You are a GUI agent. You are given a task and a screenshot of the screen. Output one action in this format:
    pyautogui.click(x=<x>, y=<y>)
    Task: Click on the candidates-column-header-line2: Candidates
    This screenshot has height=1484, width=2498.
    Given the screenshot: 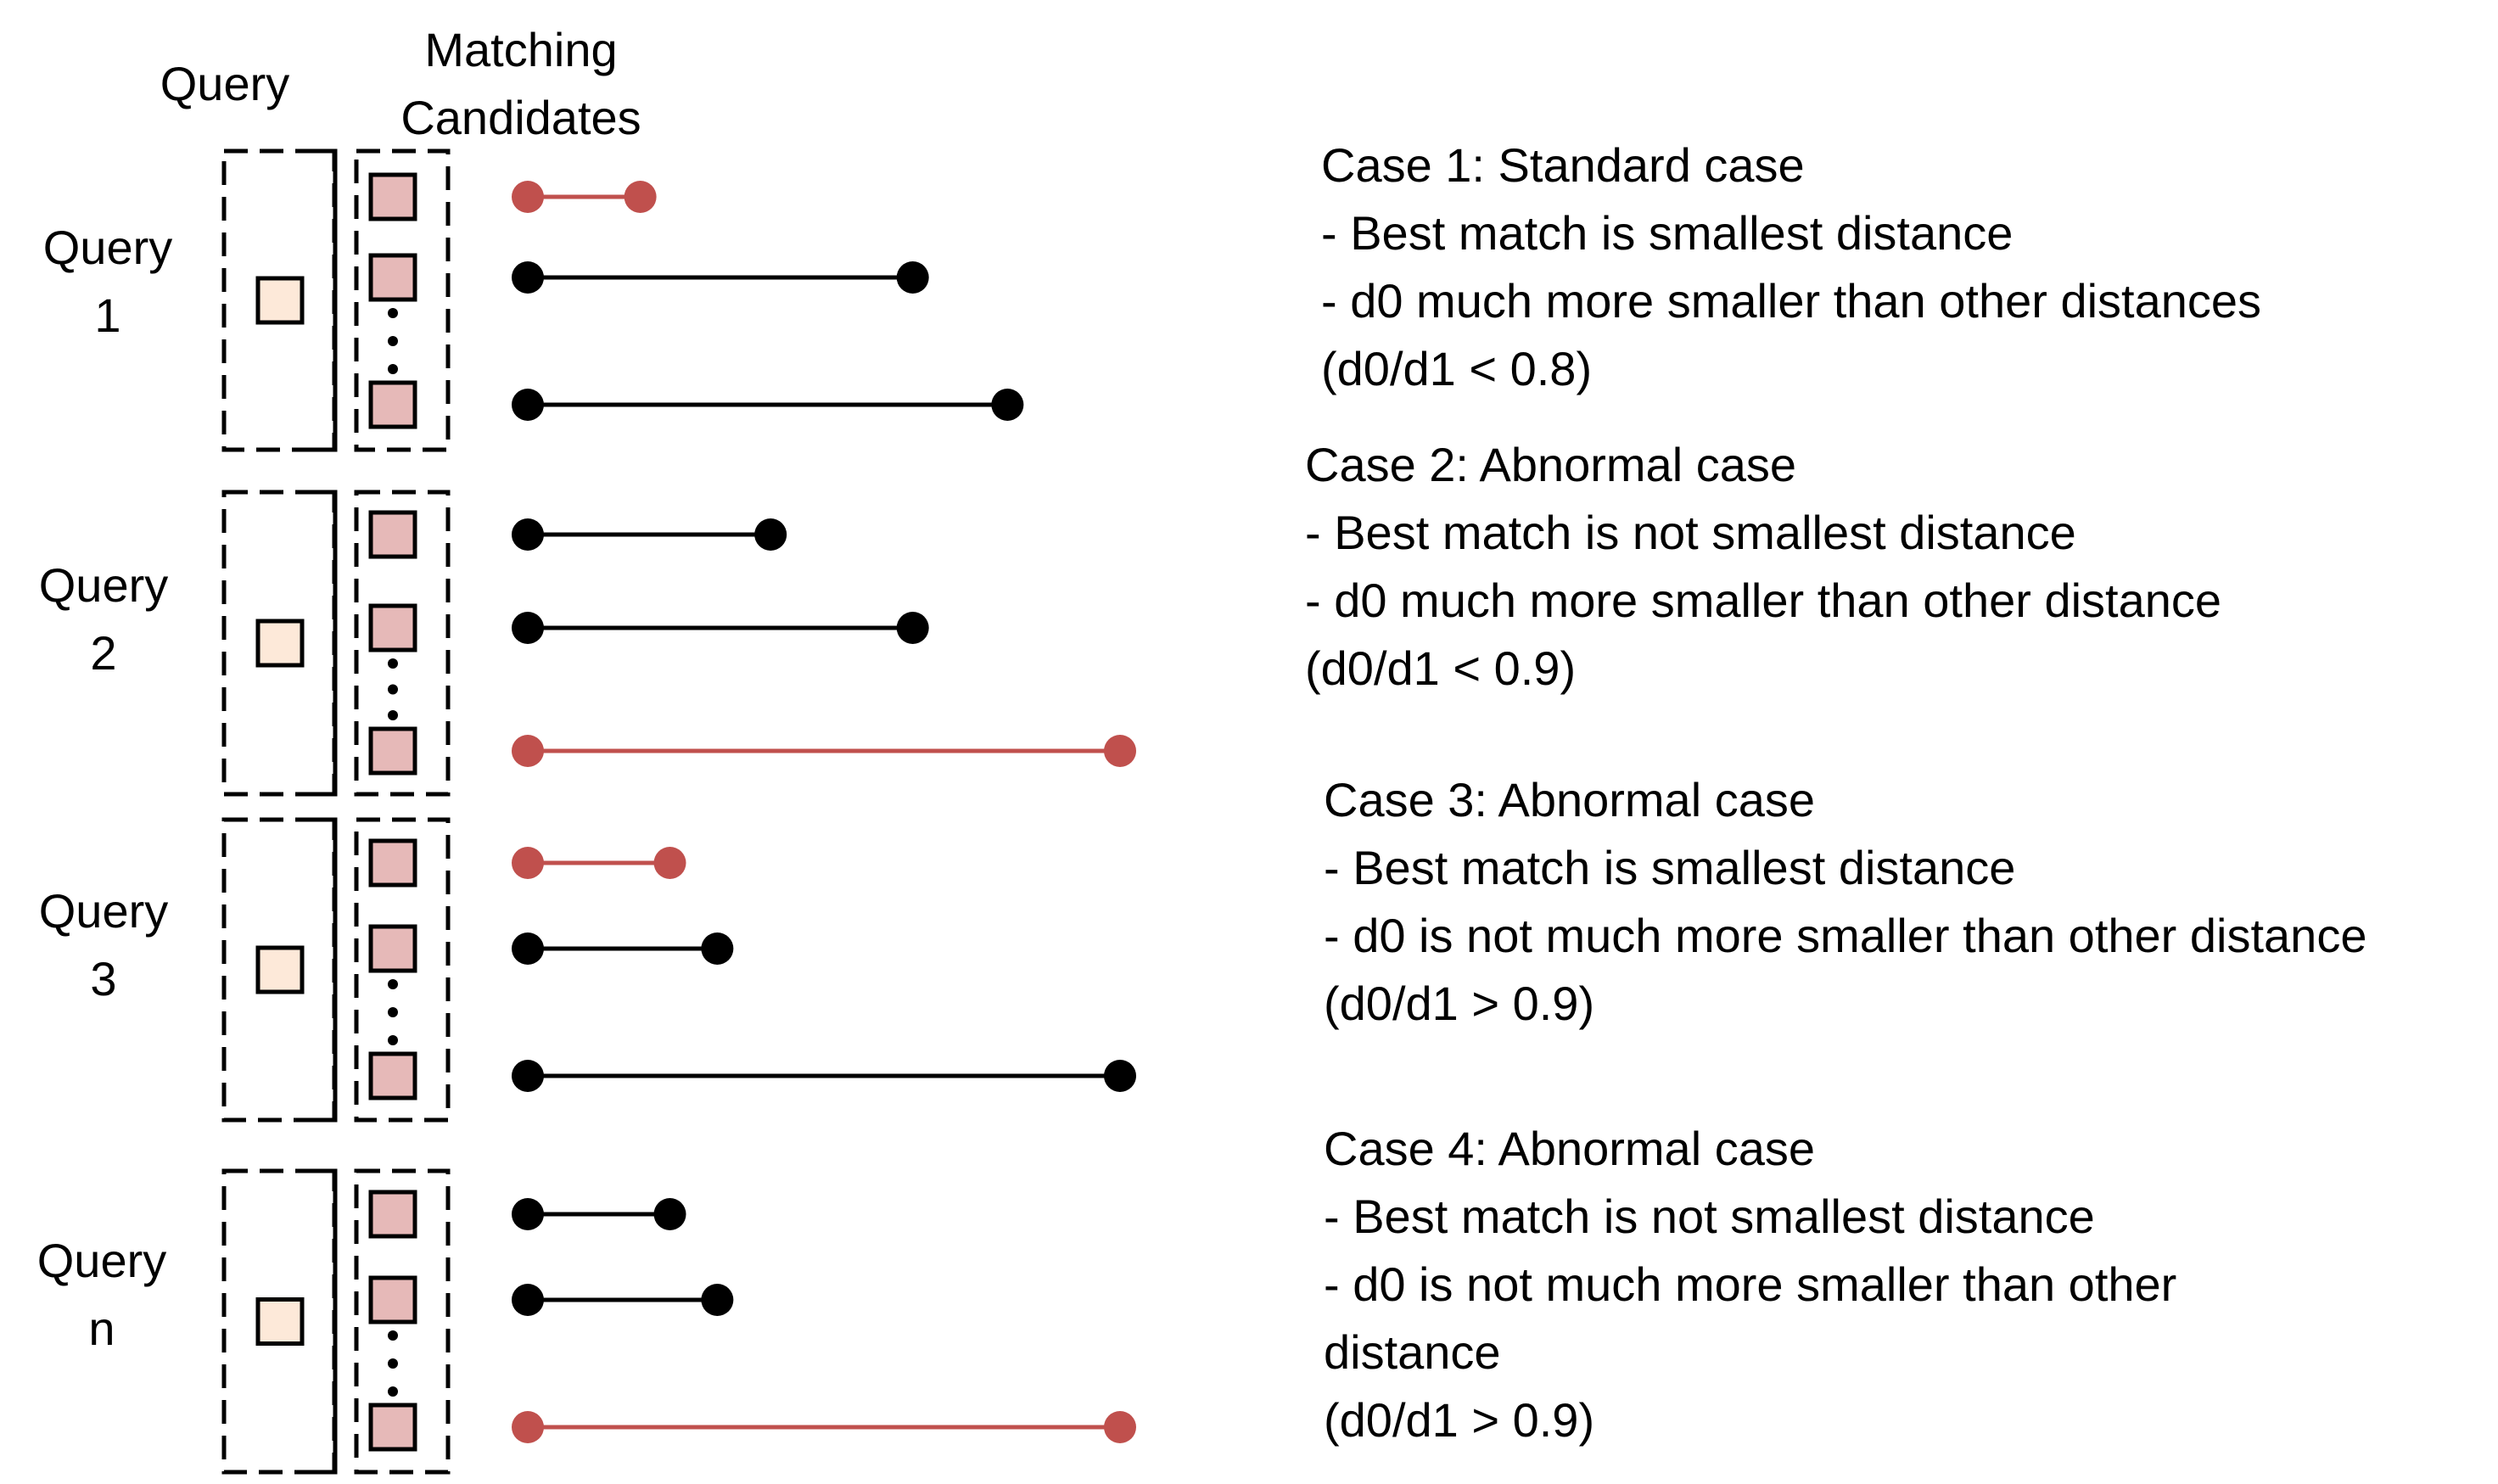 What is the action you would take?
    pyautogui.click(x=520, y=117)
    